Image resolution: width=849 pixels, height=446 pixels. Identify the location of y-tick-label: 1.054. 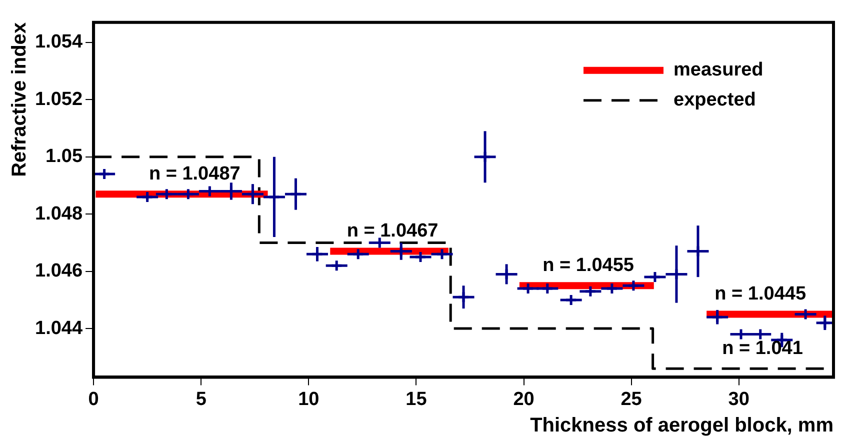
(59, 42).